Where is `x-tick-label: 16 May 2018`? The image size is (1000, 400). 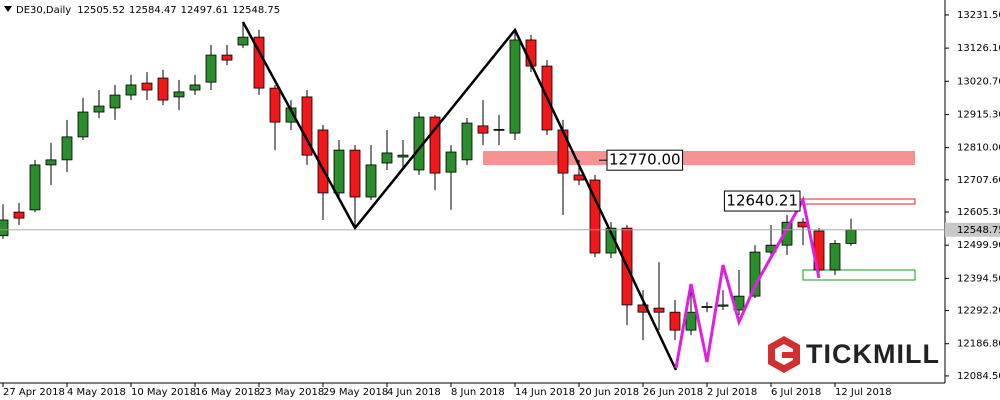 x-tick-label: 16 May 2018 is located at coordinates (227, 392).